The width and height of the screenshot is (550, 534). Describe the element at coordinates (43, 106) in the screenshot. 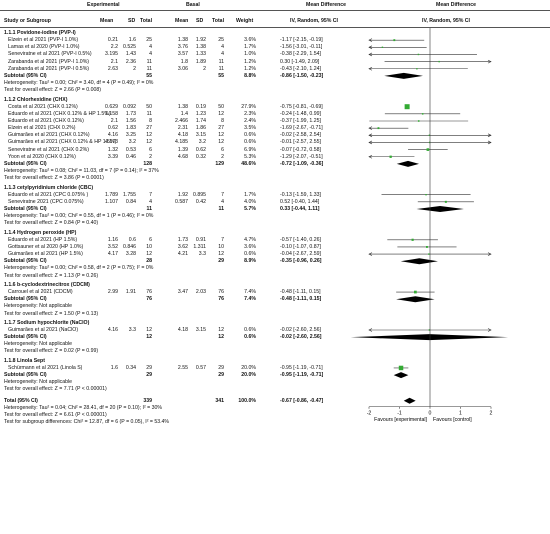

I see `study-name: Costa et al 2021 (CHX 0.12%)` at that location.